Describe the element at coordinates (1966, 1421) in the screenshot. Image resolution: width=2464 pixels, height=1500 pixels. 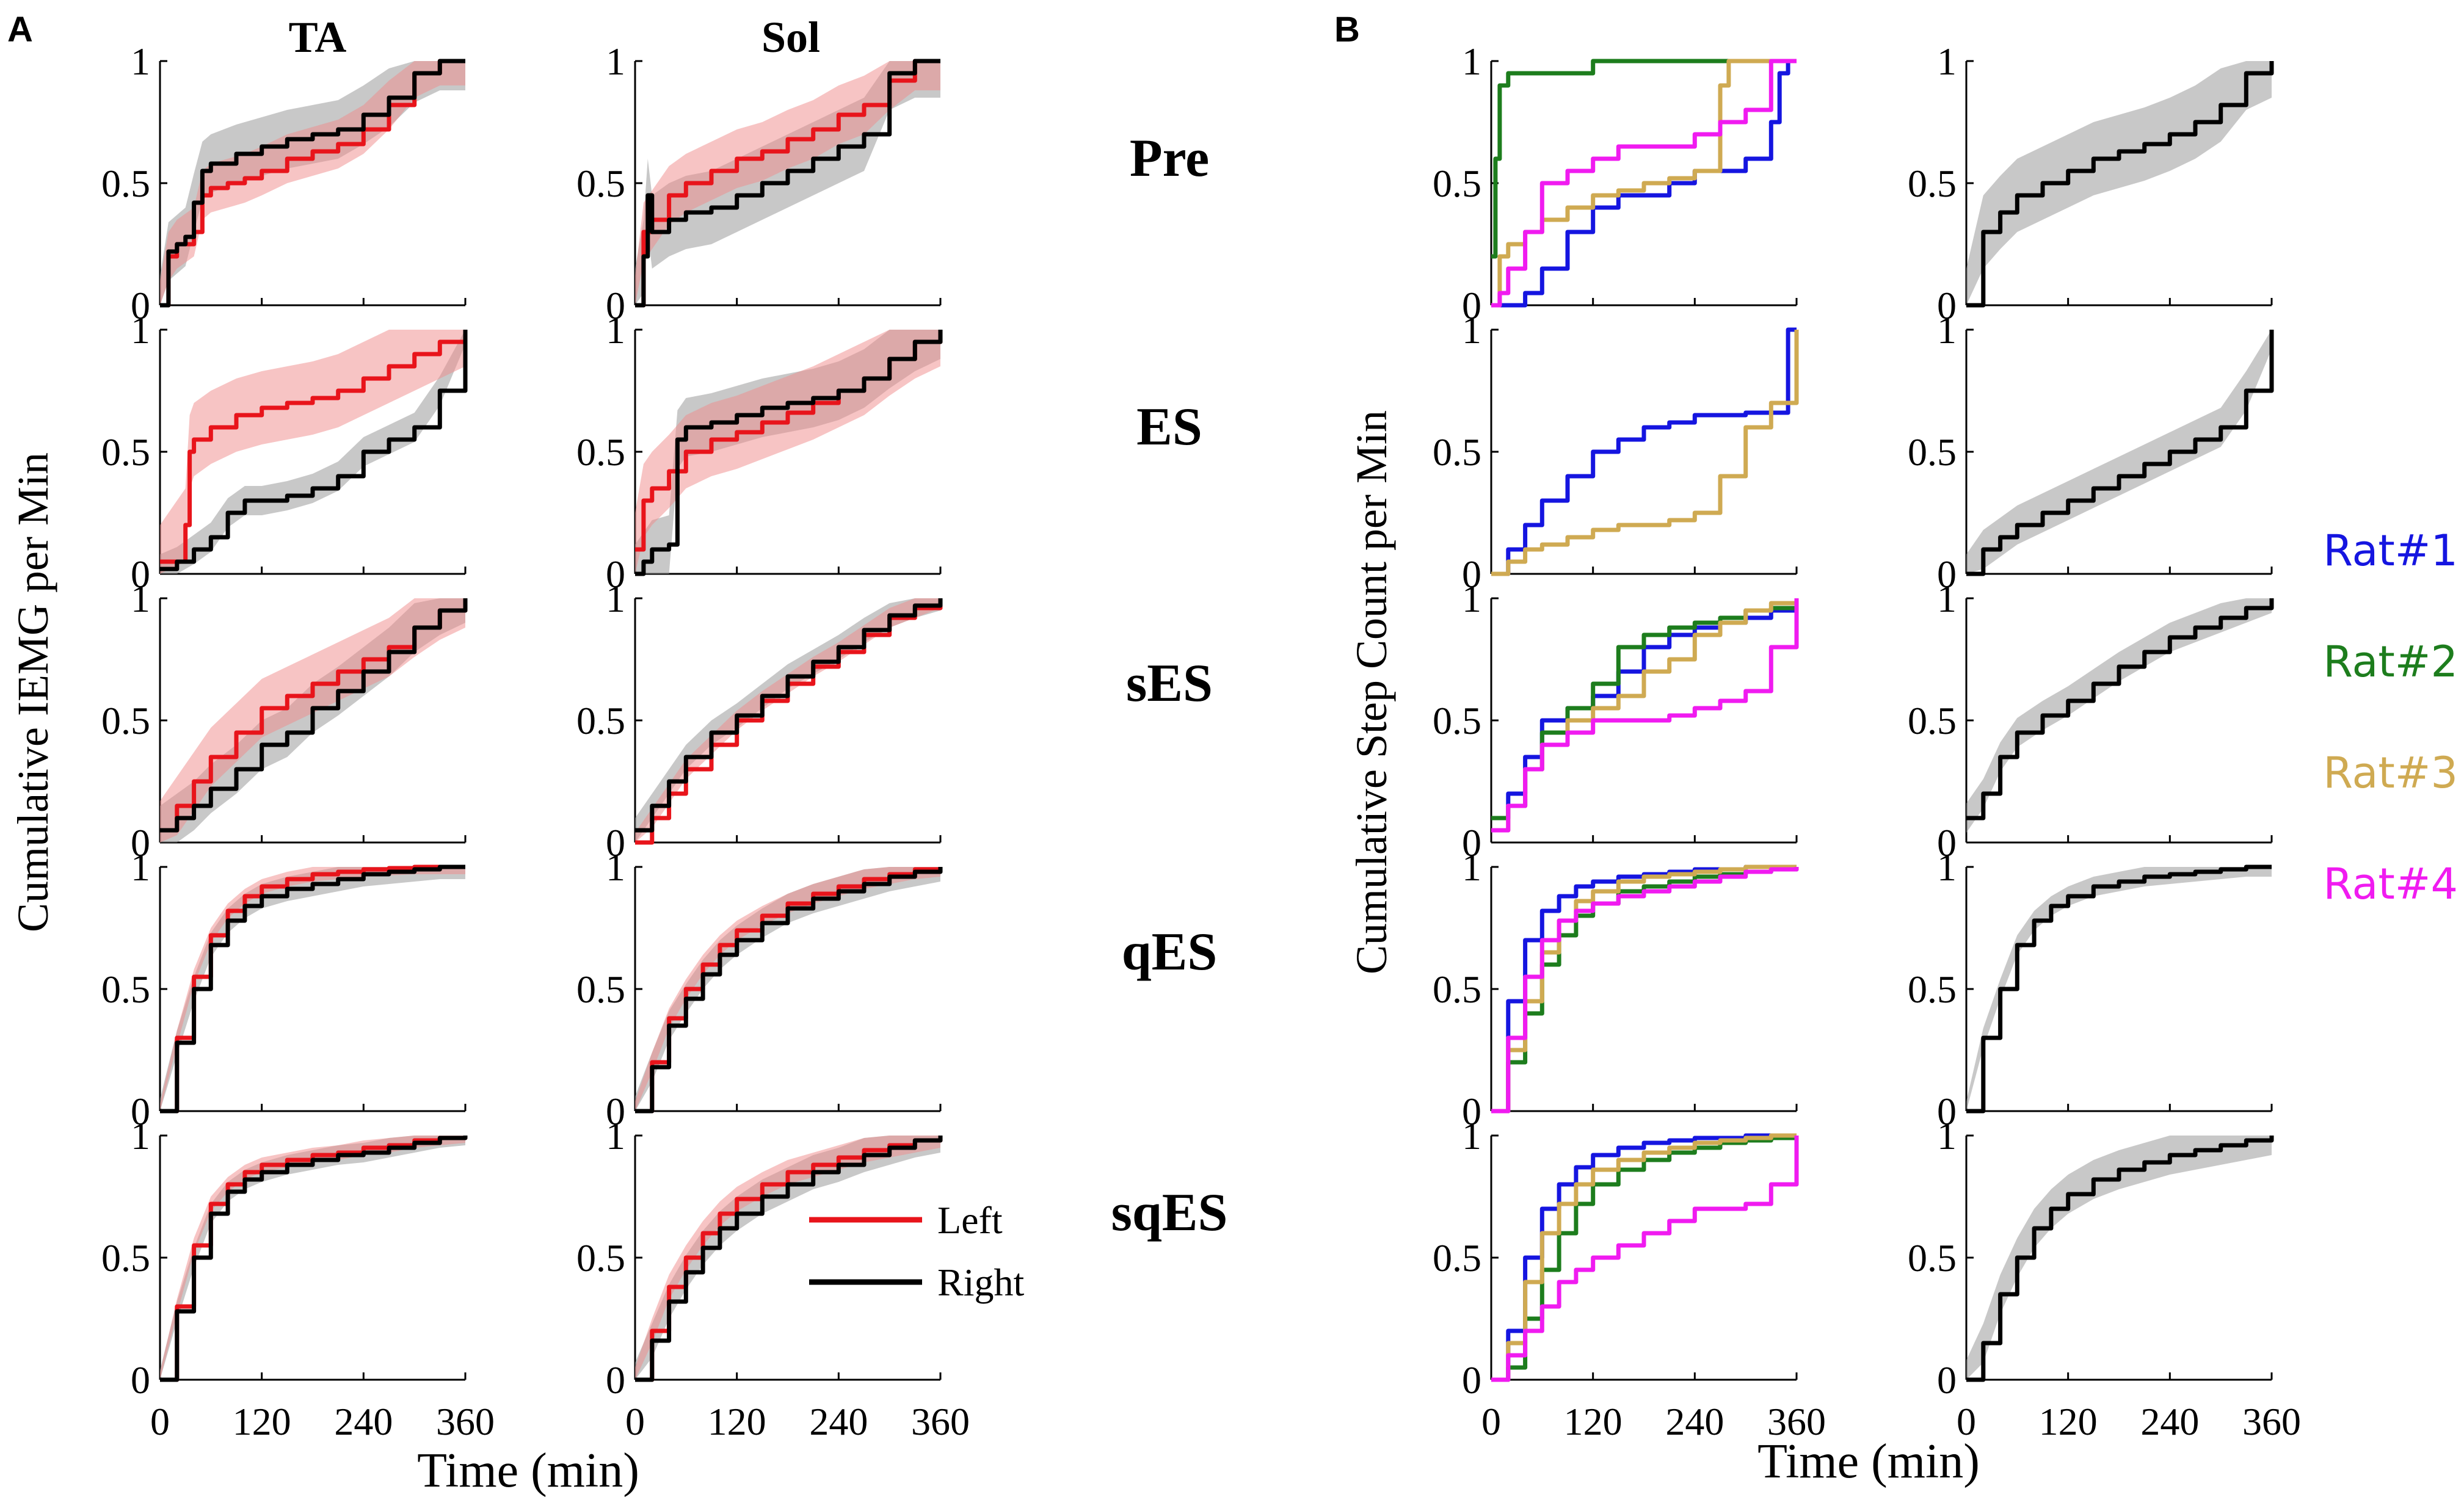
I see `x-tick-label: 0` at that location.